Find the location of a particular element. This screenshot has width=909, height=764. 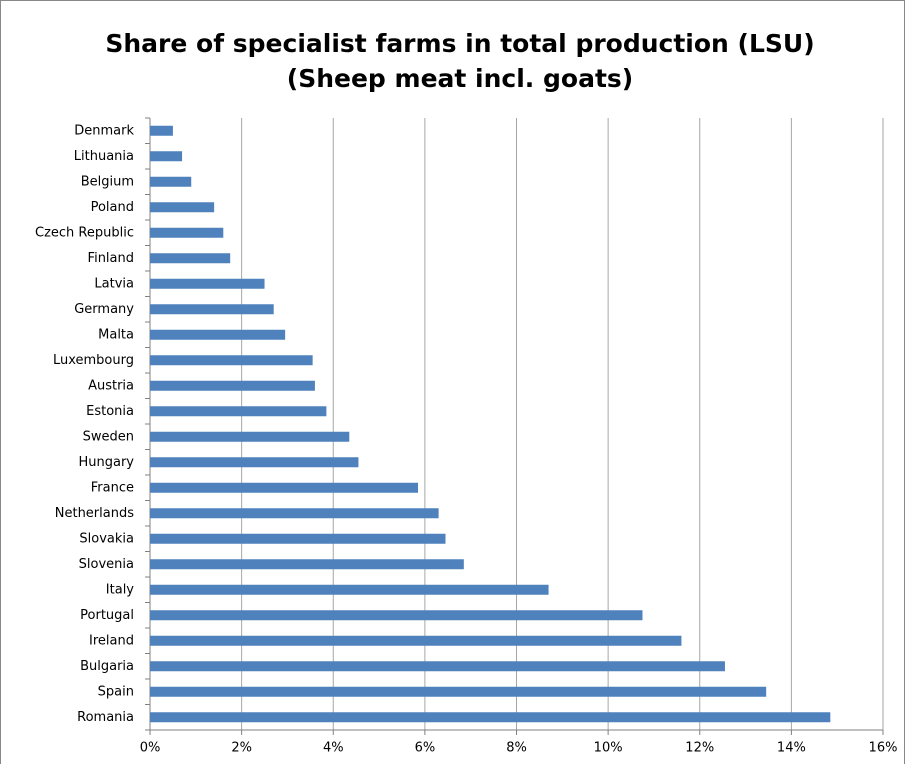

x-tick-label: 0% is located at coordinates (150, 748).